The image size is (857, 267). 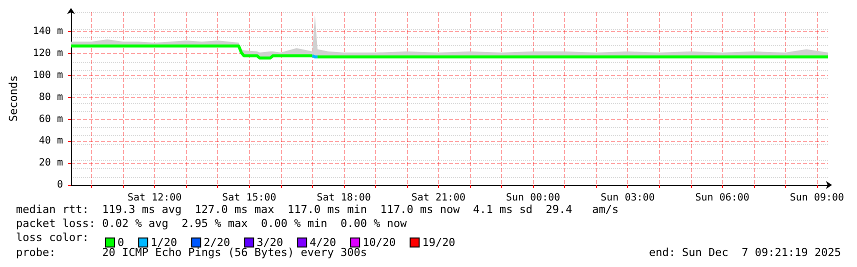 I want to click on y-tick-label: 100 m, so click(x=47, y=76).